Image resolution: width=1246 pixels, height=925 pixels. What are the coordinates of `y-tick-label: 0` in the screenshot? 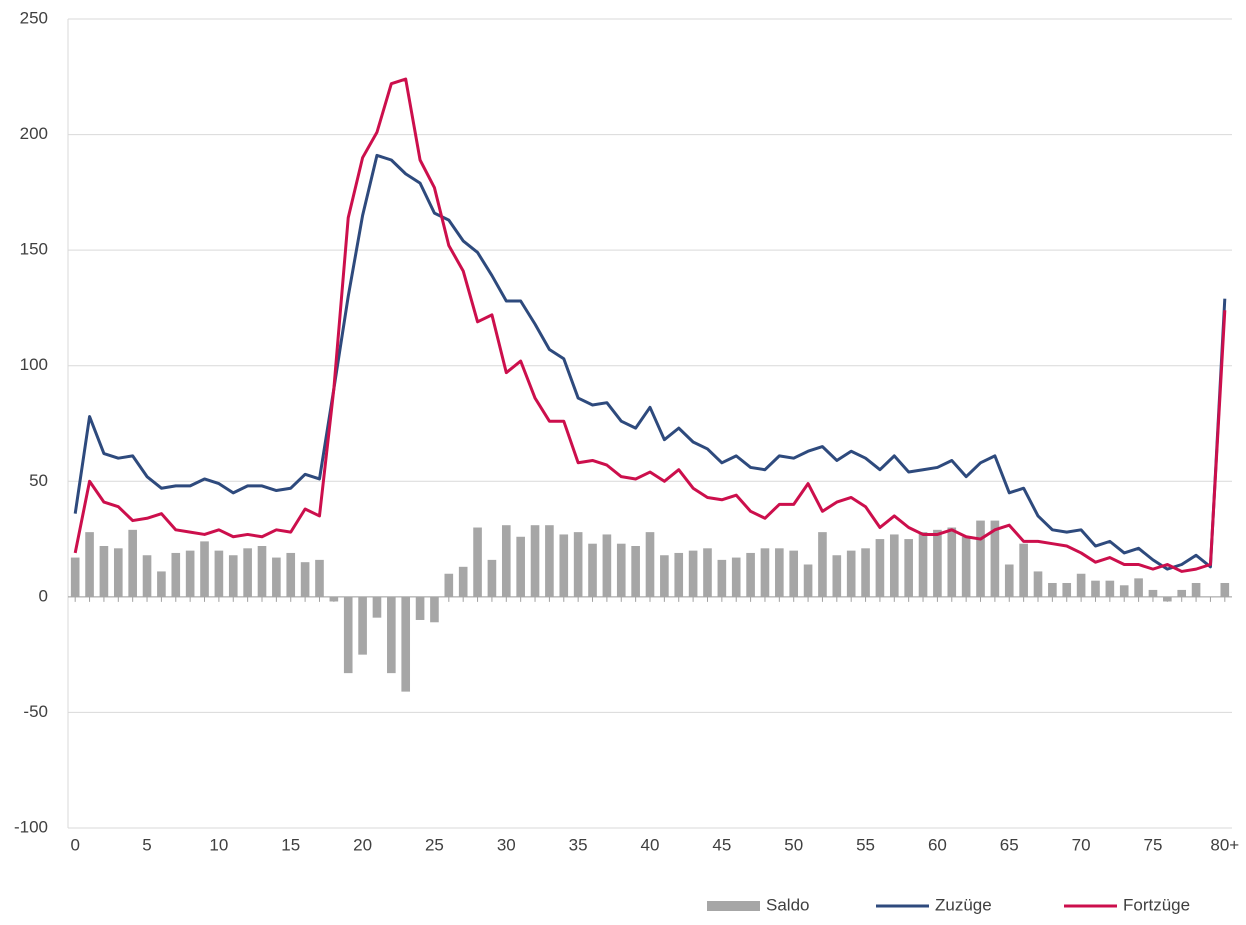 It's located at (43, 595).